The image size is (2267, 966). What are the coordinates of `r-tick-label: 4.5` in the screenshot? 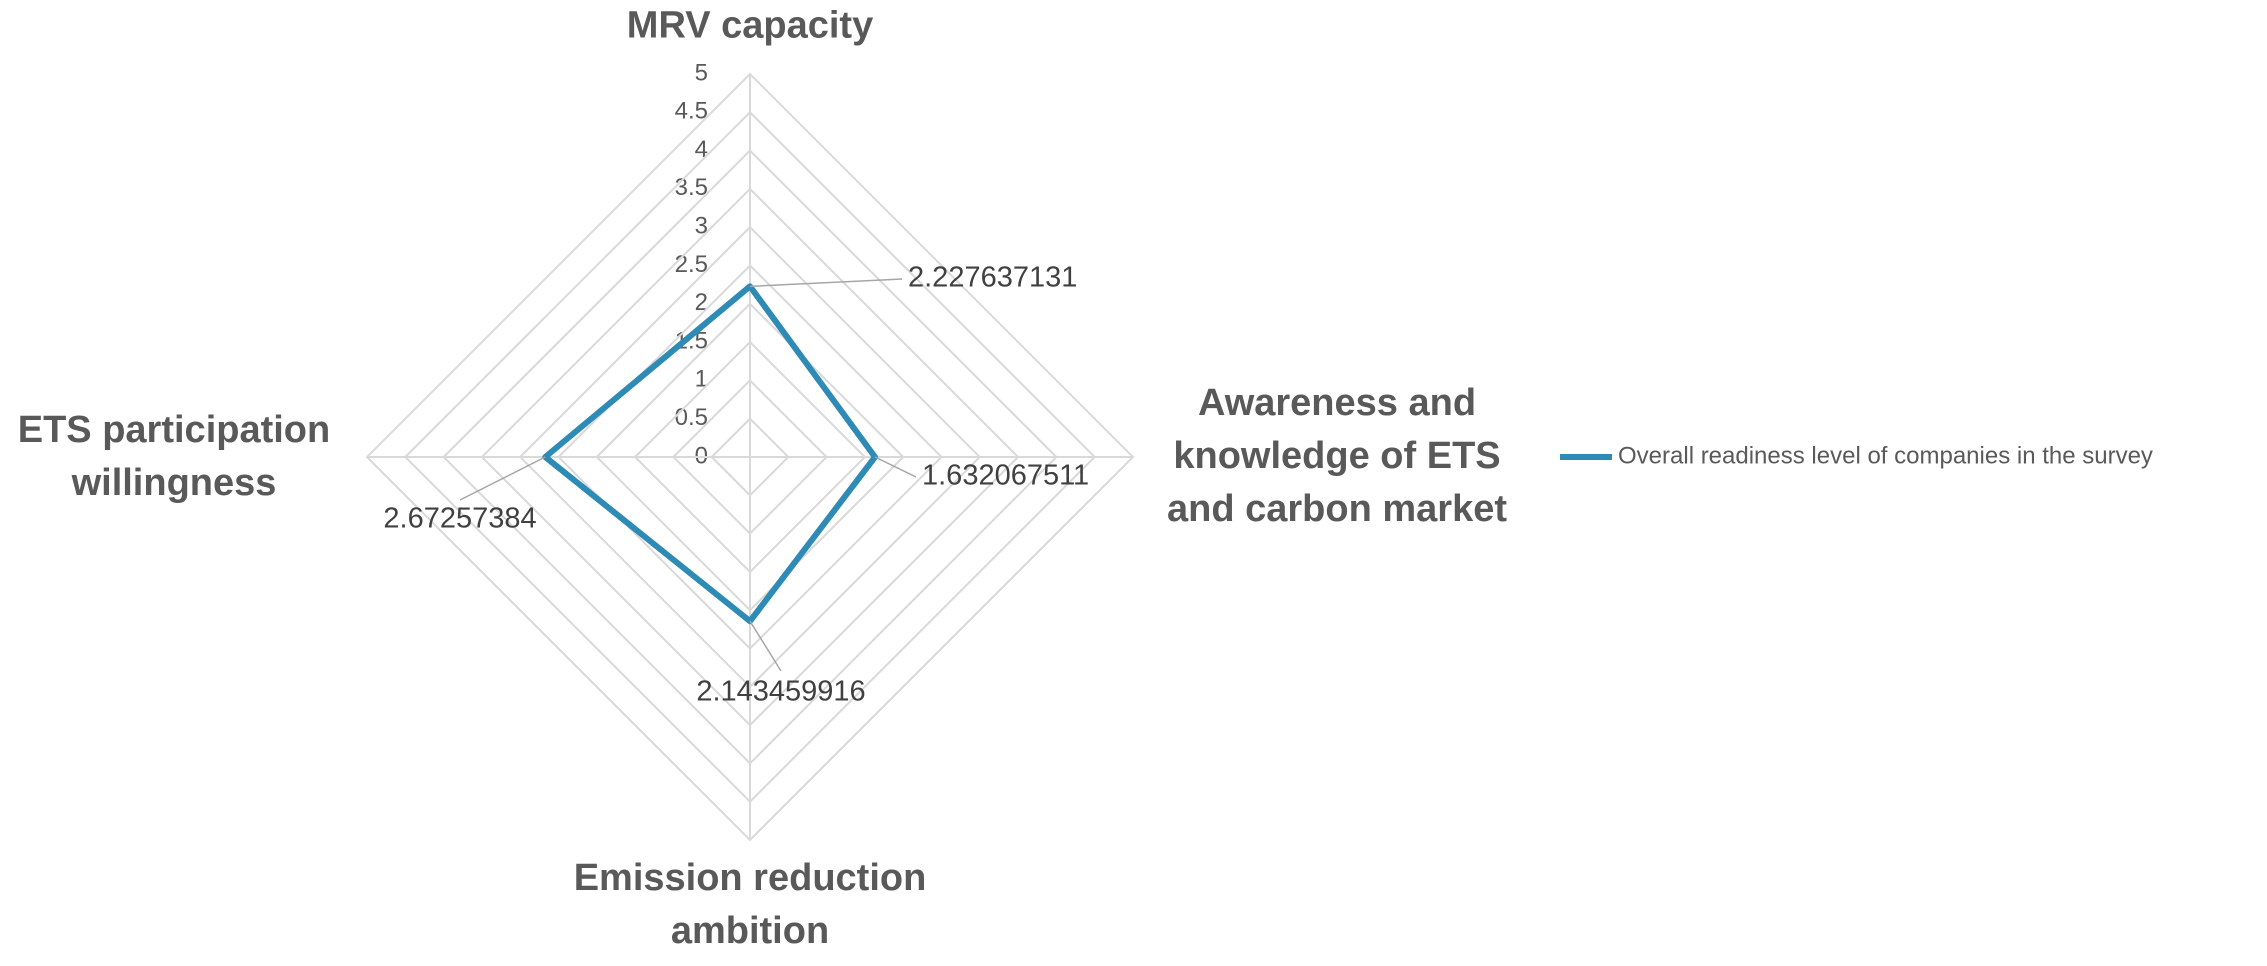 It's located at (691, 111).